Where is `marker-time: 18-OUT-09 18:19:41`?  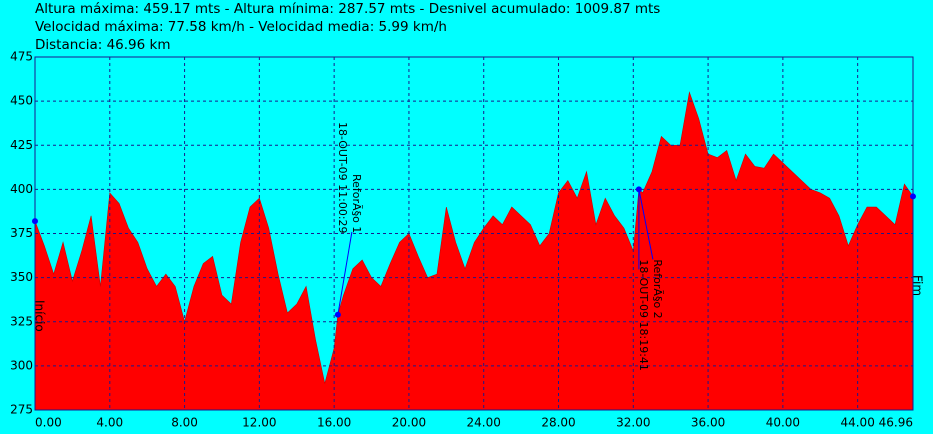
marker-time: 18-OUT-09 18:19:41 is located at coordinates (643, 315).